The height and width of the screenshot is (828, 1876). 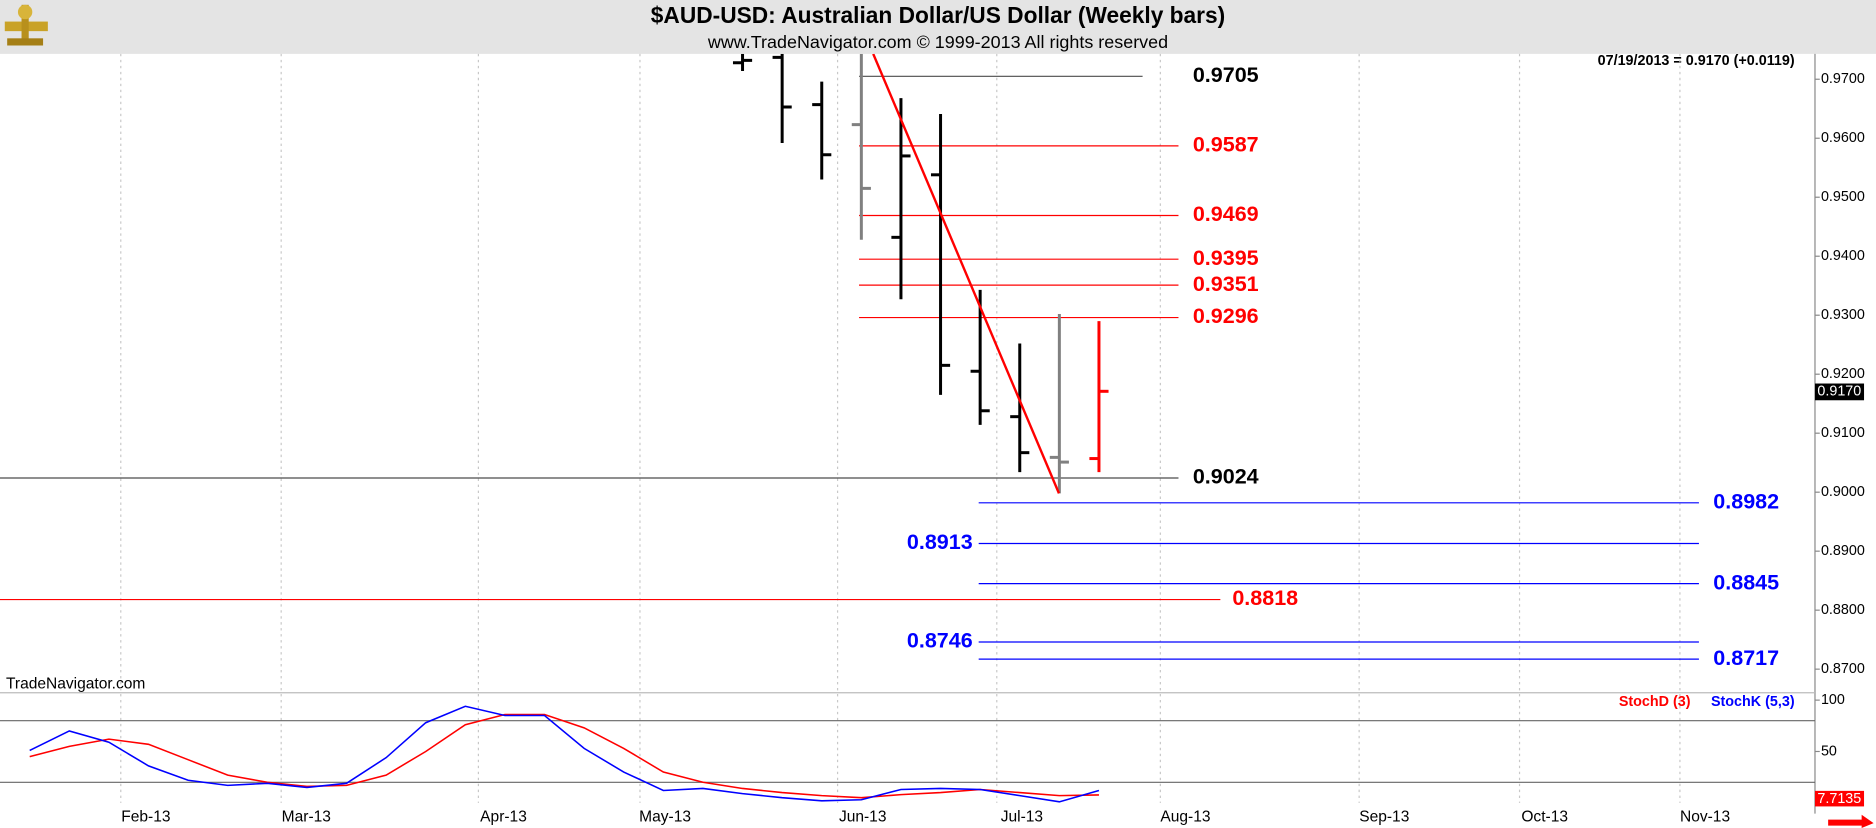 I want to click on legend-entry: StochD (3), so click(x=1655, y=702).